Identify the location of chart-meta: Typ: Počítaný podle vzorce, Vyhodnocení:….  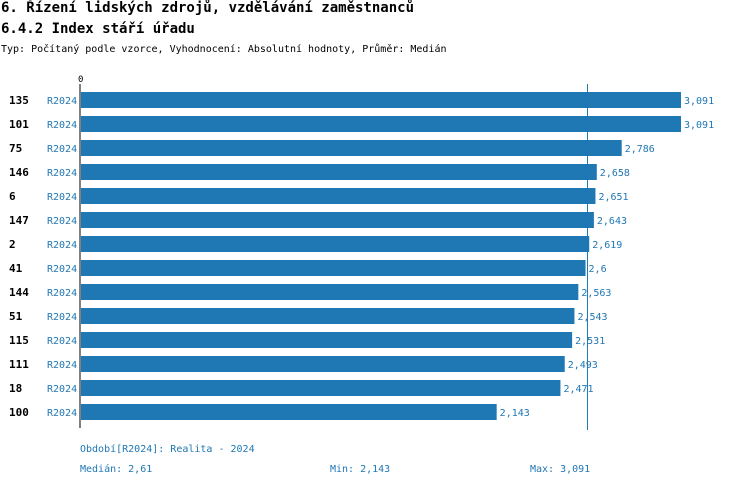
(224, 49).